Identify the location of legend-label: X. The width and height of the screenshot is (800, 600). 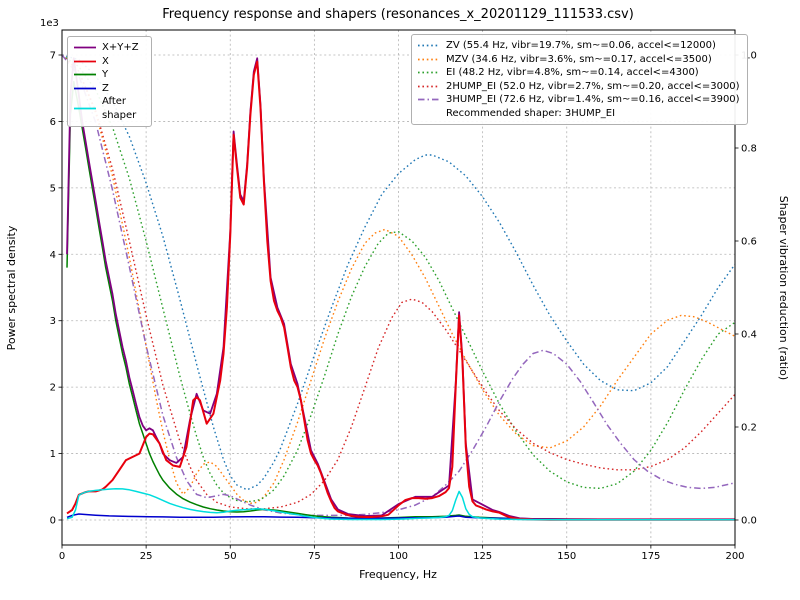
(105, 61).